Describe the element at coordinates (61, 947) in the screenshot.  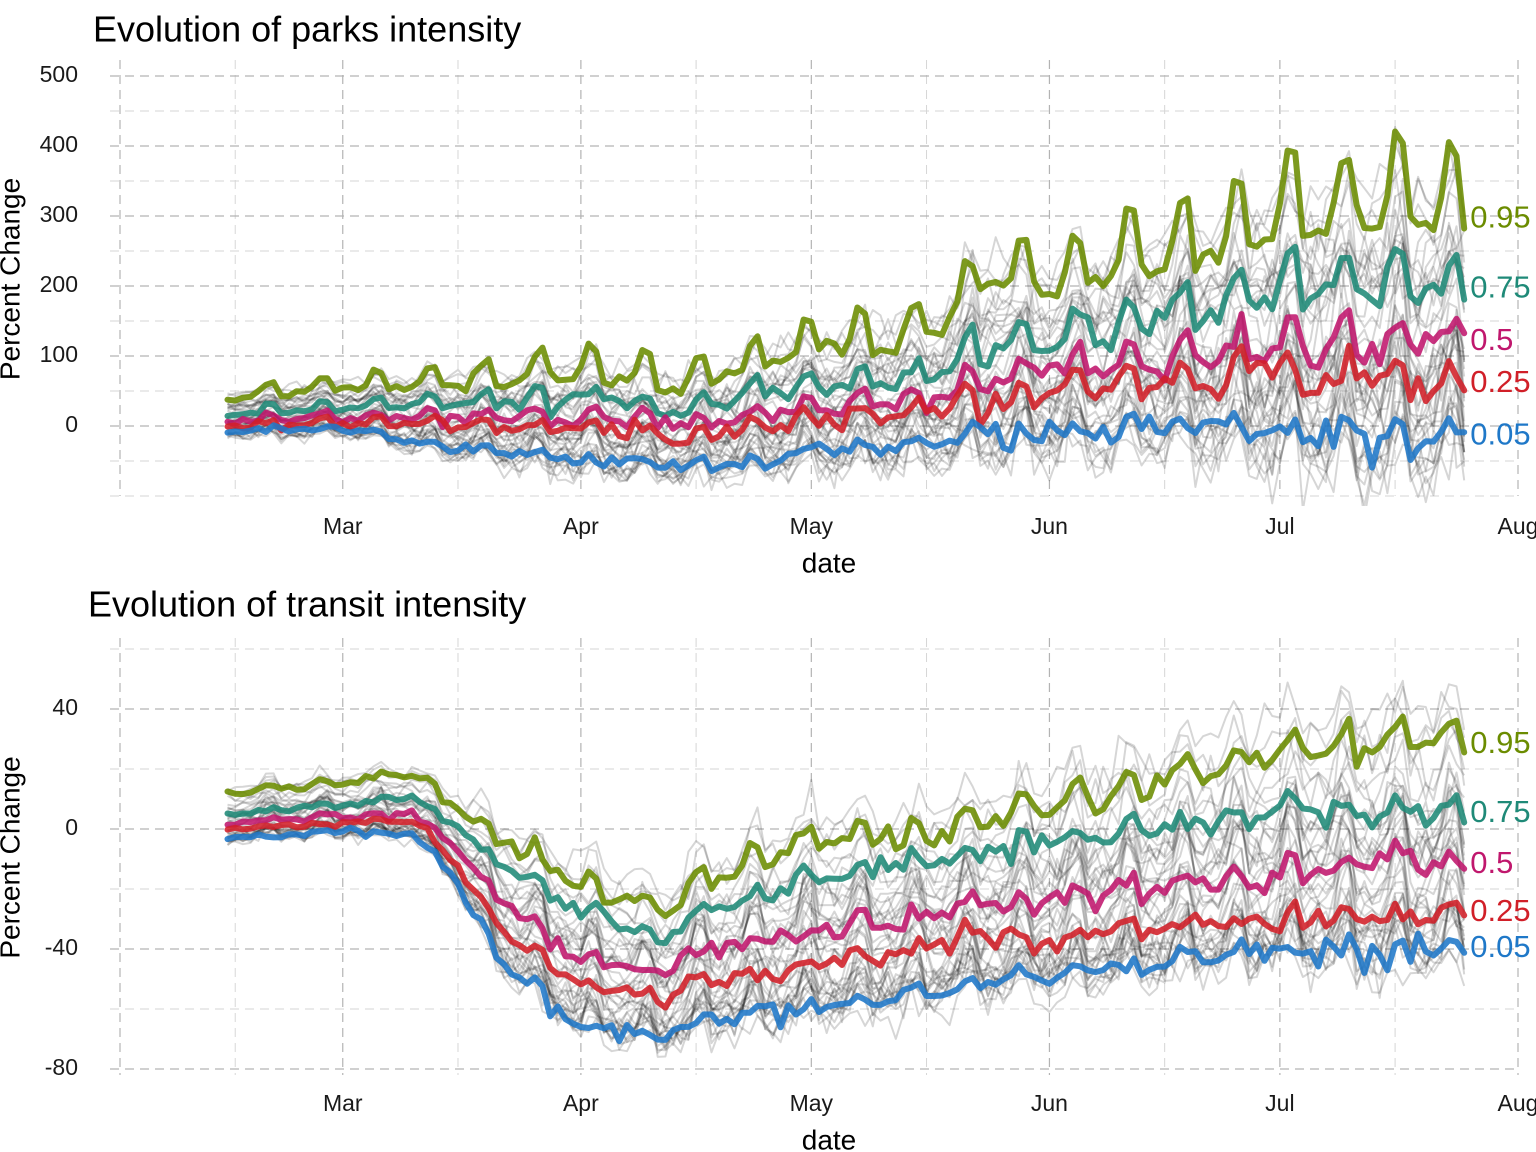
I see `y-tick-label: -40` at that location.